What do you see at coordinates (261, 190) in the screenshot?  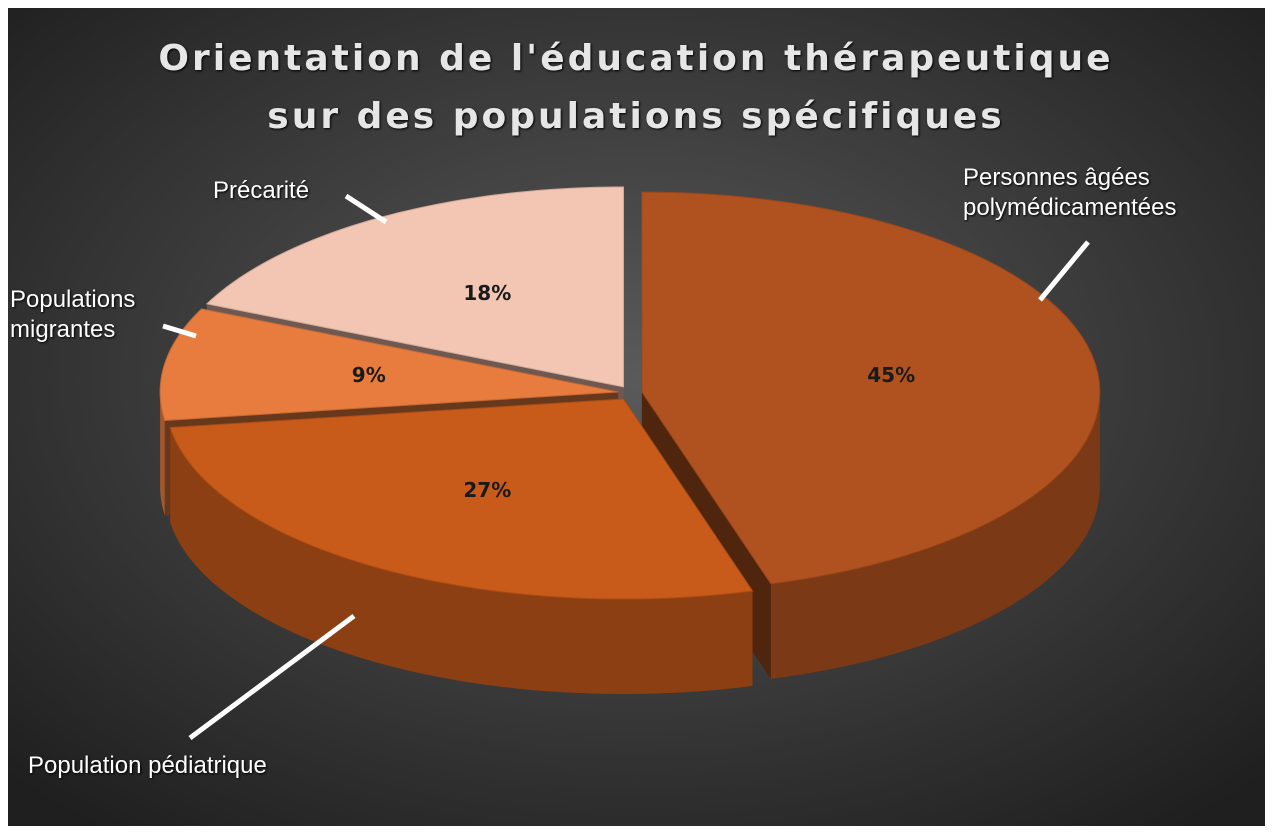 I see `category-label: Précarité` at bounding box center [261, 190].